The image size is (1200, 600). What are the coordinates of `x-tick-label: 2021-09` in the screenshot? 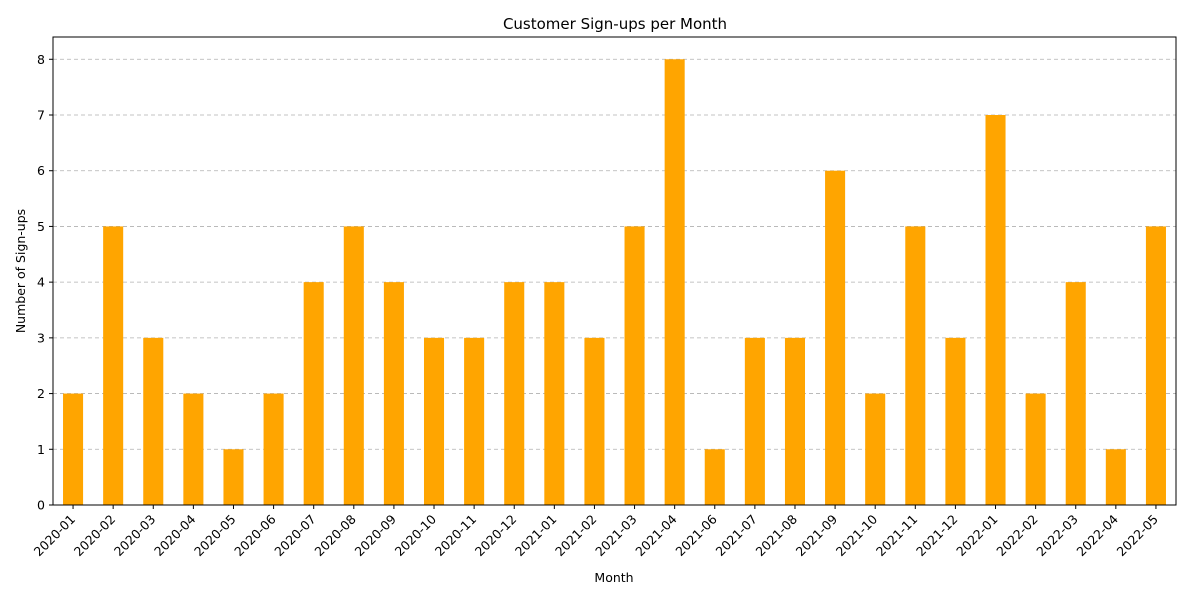 It's located at (817, 535).